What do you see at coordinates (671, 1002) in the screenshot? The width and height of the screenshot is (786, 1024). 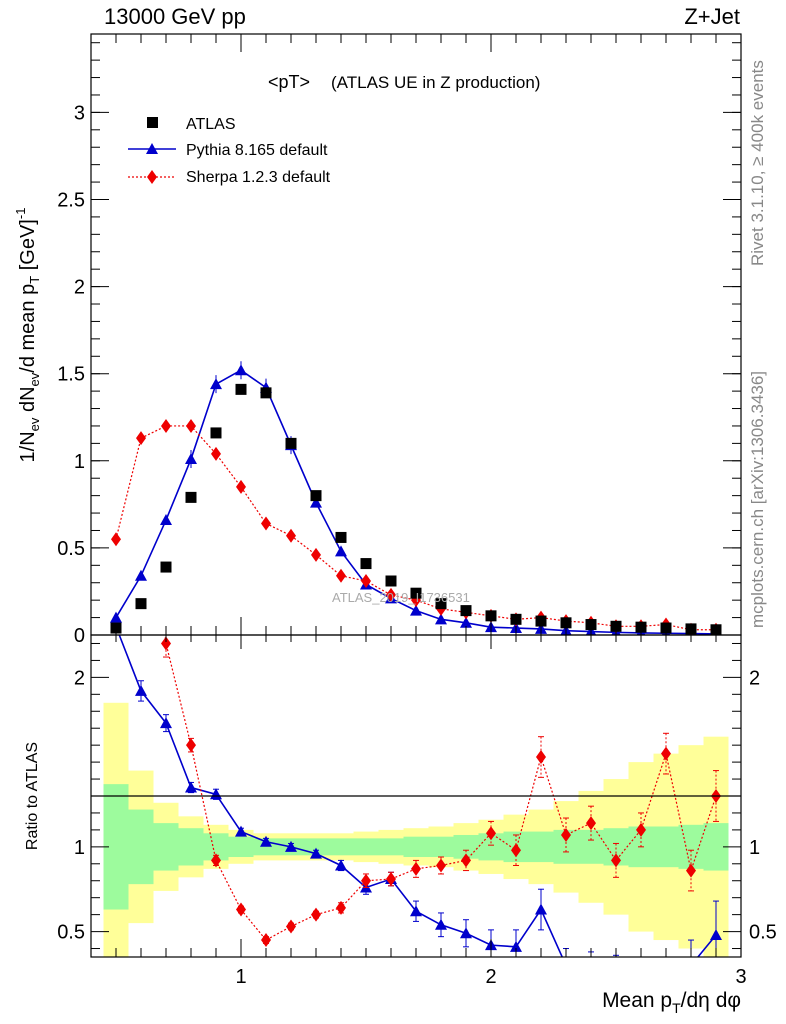 I see `x-axis-title: Mean pT/dη dφ` at bounding box center [671, 1002].